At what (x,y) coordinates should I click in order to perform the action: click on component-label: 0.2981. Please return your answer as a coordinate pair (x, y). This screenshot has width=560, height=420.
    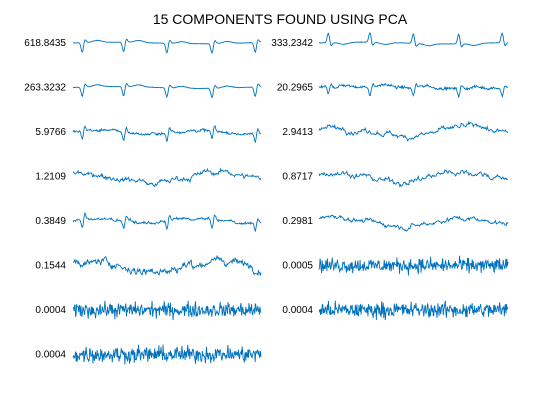
    Looking at the image, I should click on (297, 221).